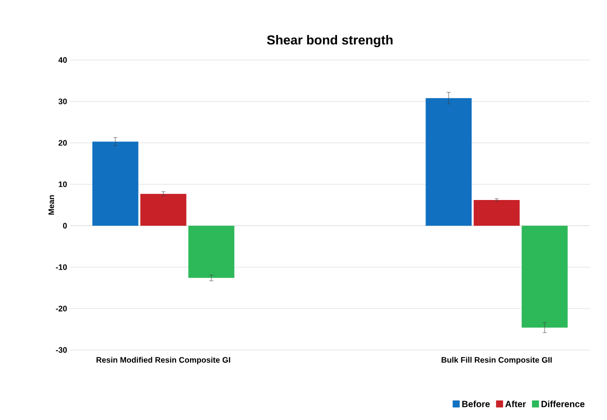  Describe the element at coordinates (515, 404) in the screenshot. I see `legend-label: After` at that location.